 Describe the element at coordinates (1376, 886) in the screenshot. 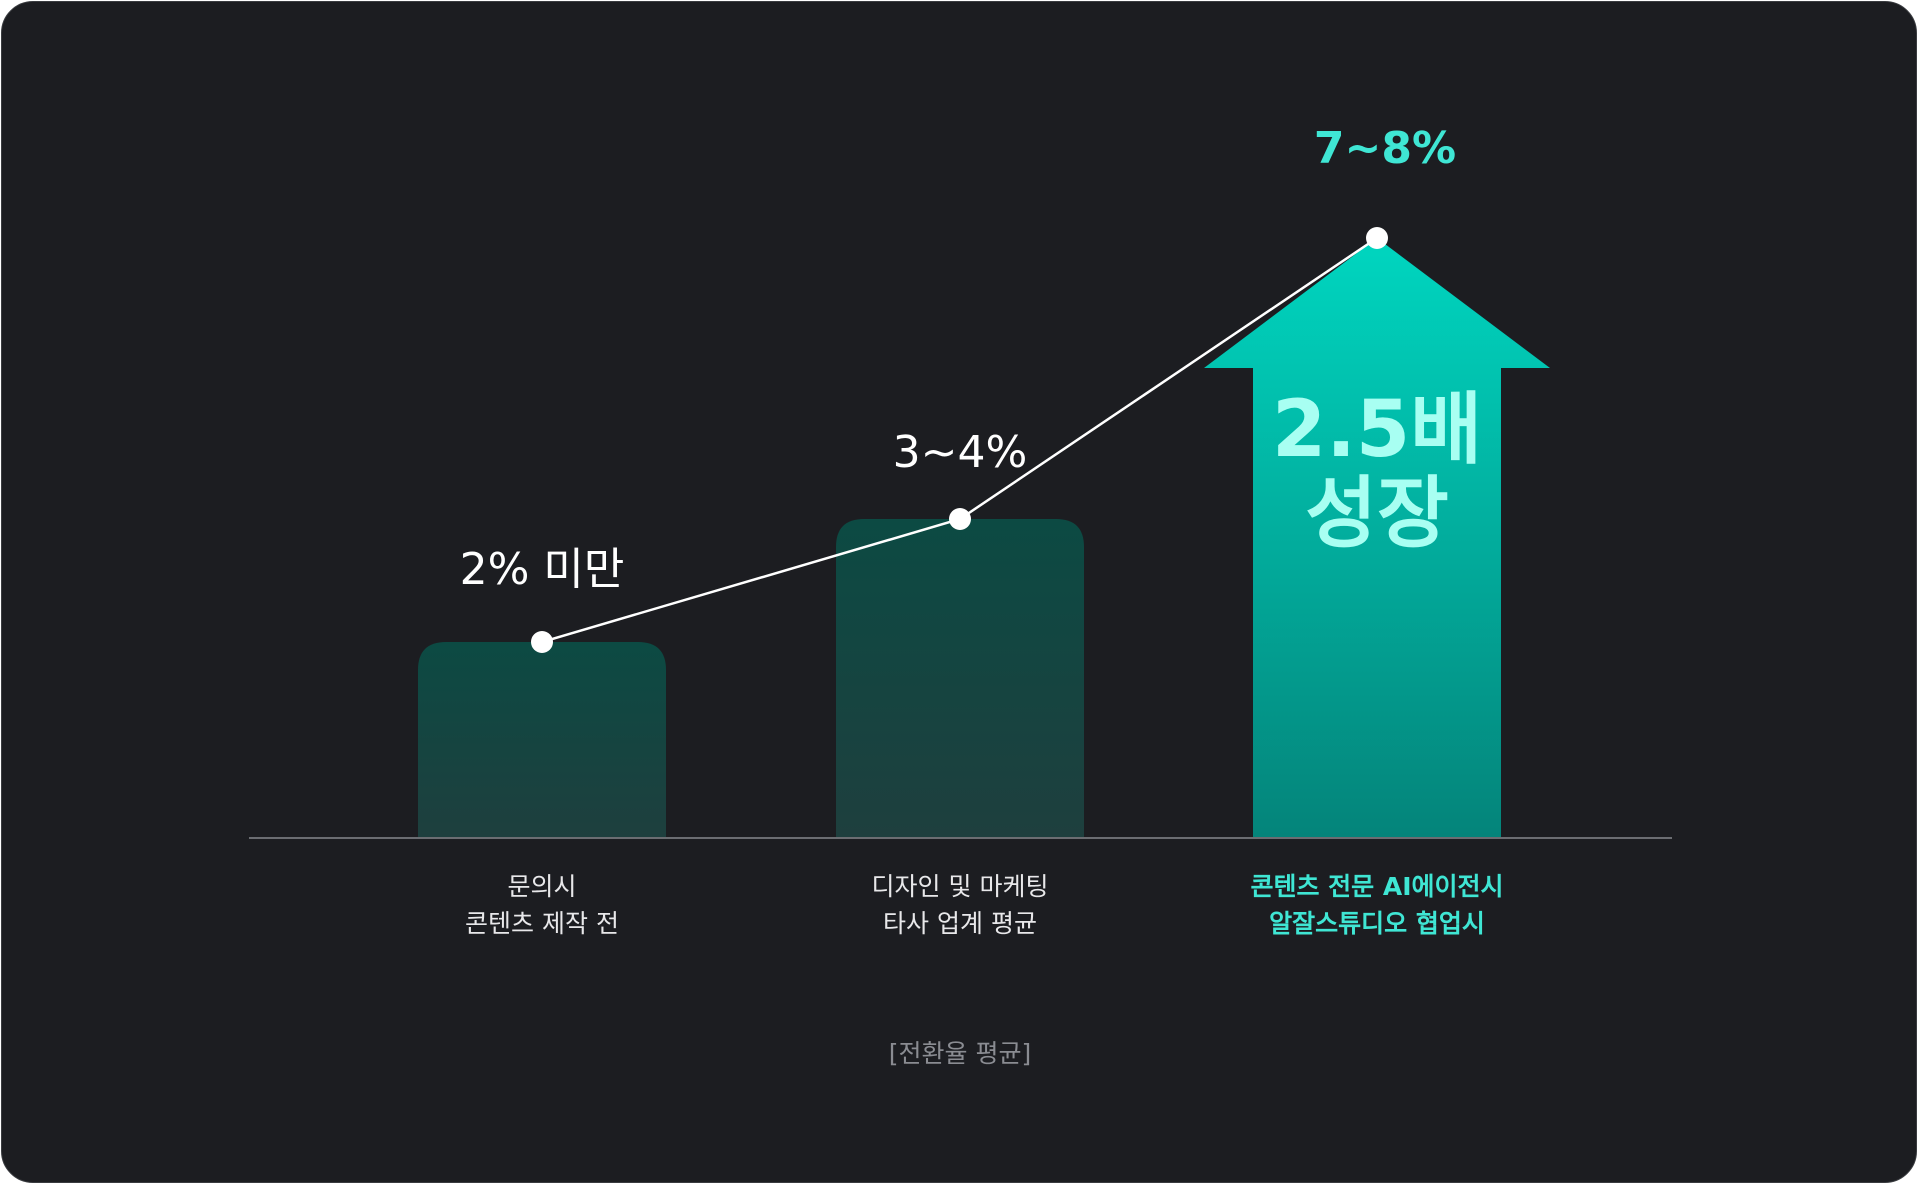

I see `category-label-3-line-1: 콘텐츠 전문 AI에이전시` at that location.